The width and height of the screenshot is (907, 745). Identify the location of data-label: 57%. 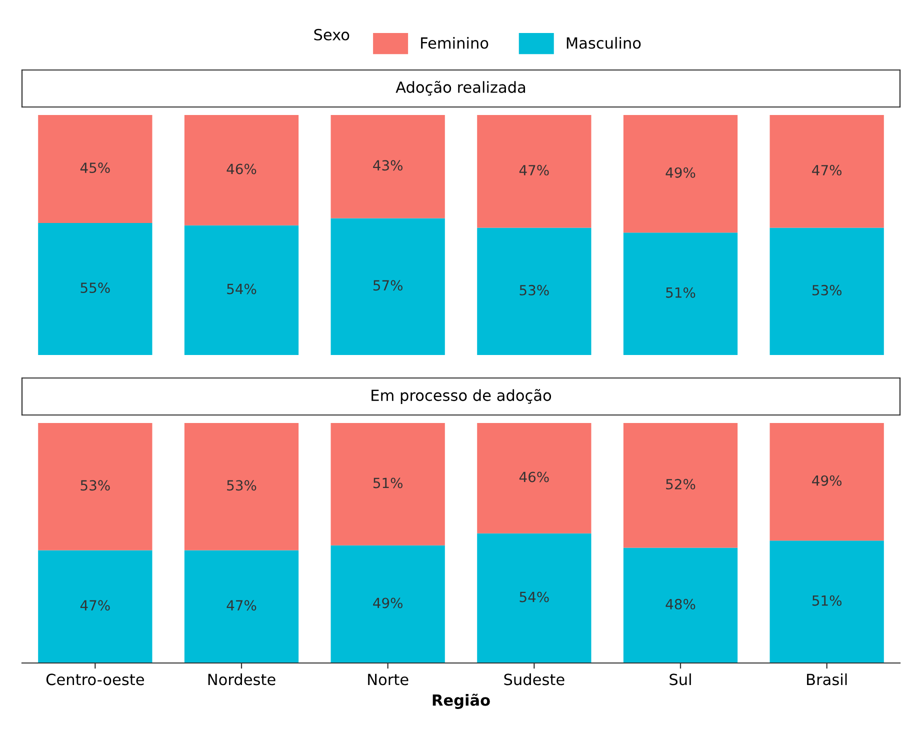
(387, 285).